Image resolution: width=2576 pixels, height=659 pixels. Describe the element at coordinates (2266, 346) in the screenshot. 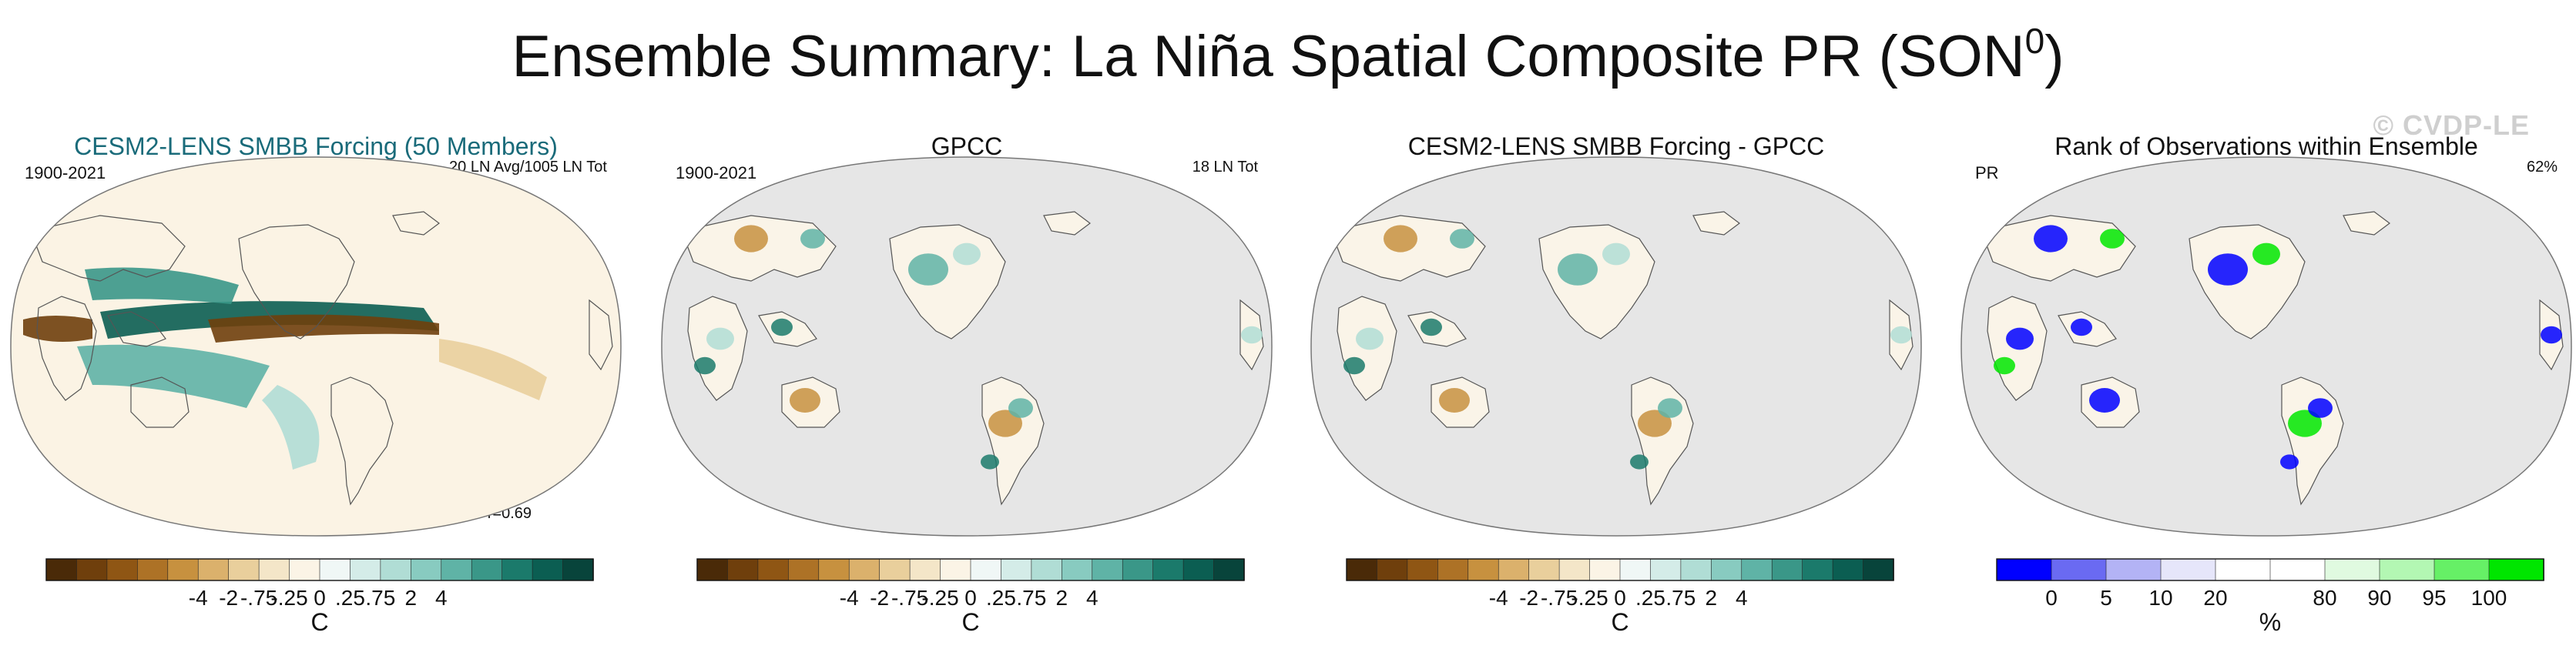

I see `map-rank` at that location.